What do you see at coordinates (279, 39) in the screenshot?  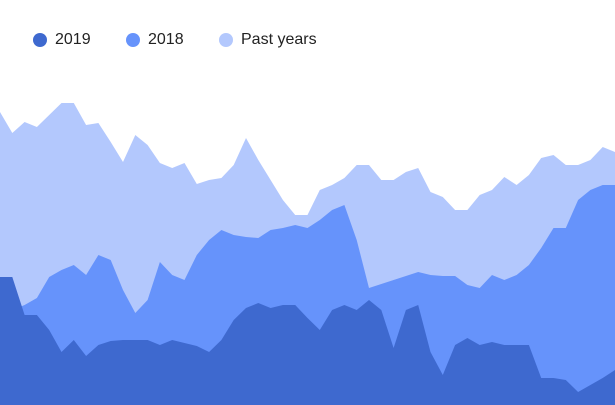 I see `legend-label: Past years` at bounding box center [279, 39].